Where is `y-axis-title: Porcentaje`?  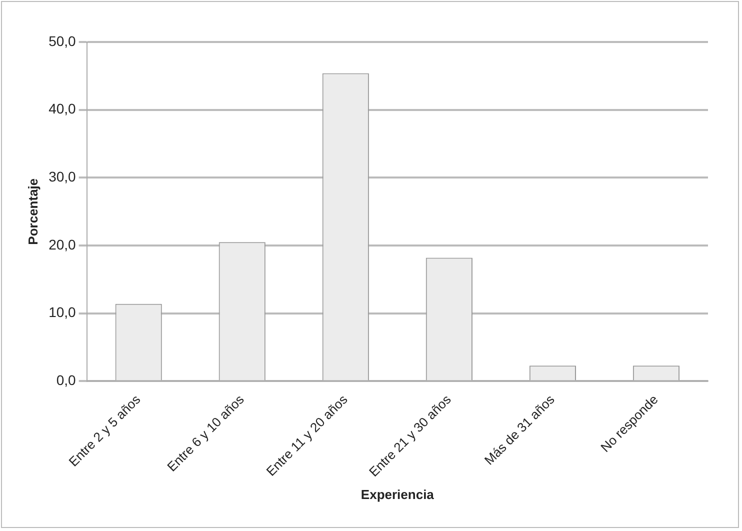 y-axis-title: Porcentaje is located at coordinates (32, 211).